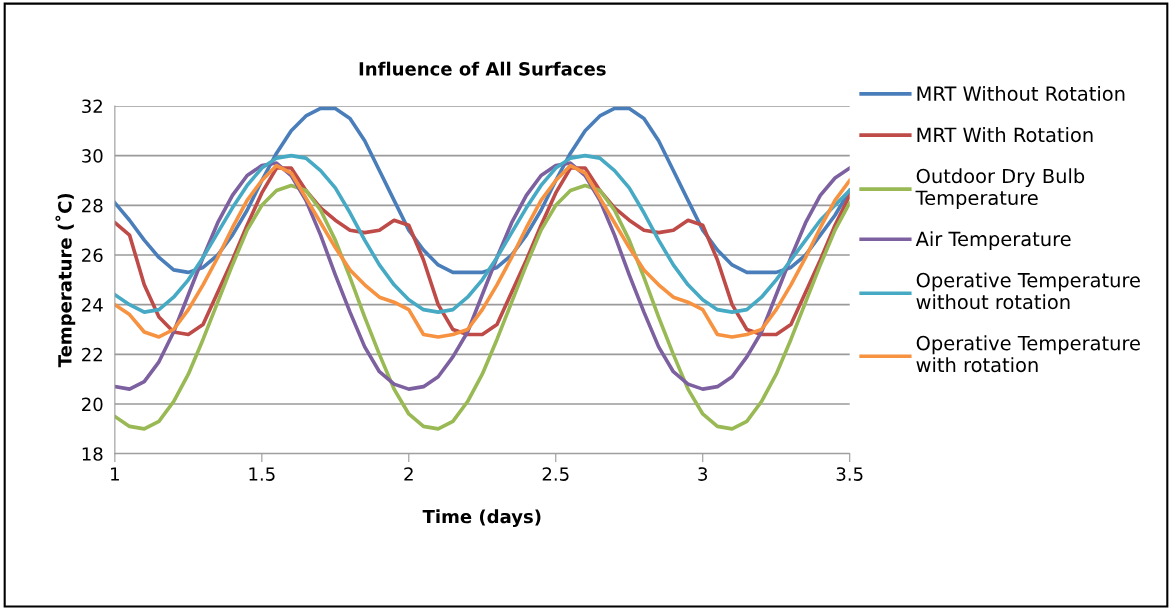 This screenshot has height=609, width=1172. I want to click on x-tick-label: 3.5, so click(849, 474).